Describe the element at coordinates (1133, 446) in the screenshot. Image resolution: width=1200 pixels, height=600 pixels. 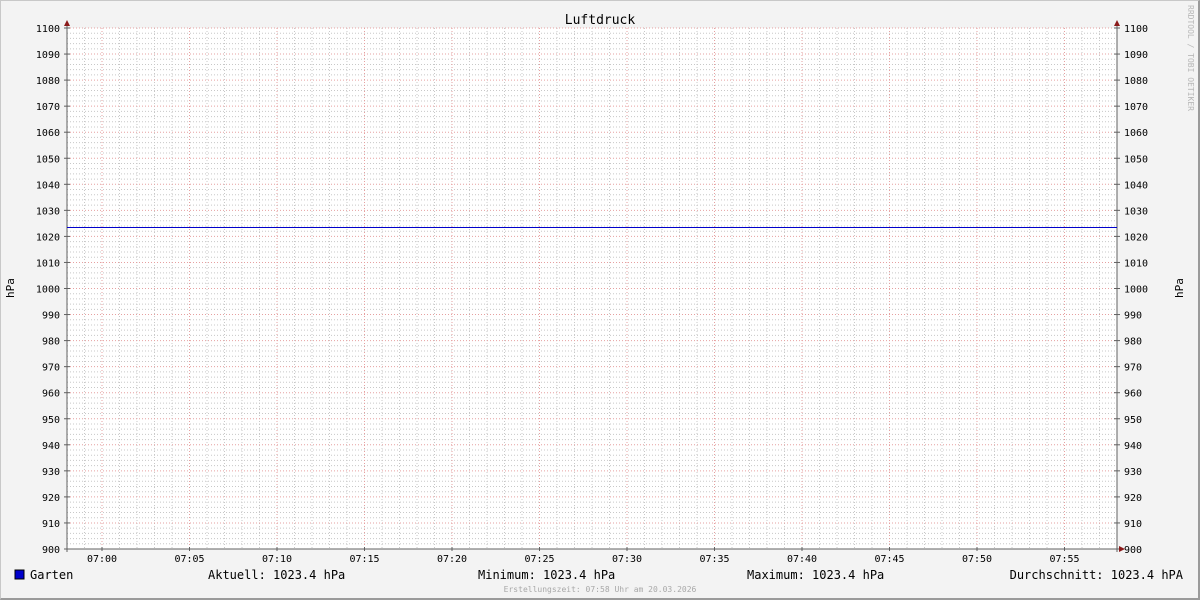
I see `y-tick-label-right: 940` at that location.